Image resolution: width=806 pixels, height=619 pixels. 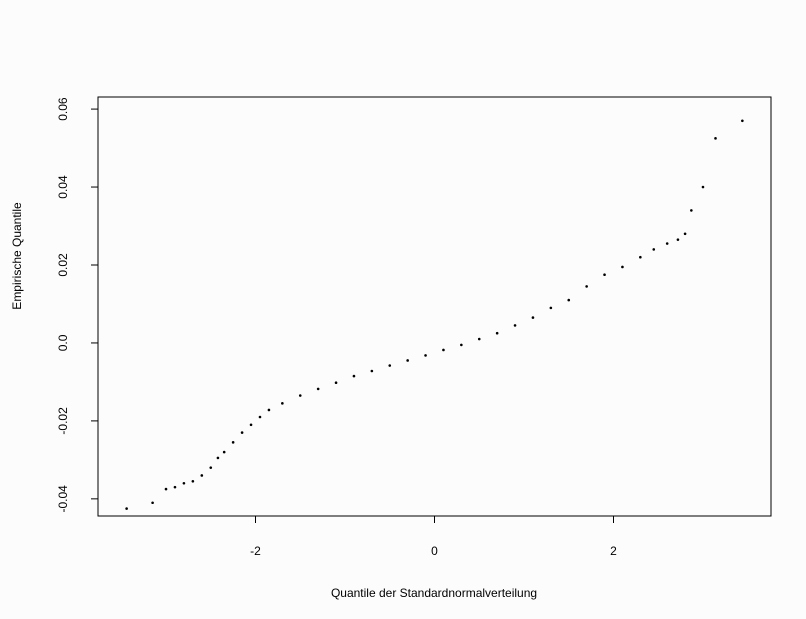 What do you see at coordinates (434, 593) in the screenshot?
I see `x-axis-label: Quantile der Standardnormalverteilung` at bounding box center [434, 593].